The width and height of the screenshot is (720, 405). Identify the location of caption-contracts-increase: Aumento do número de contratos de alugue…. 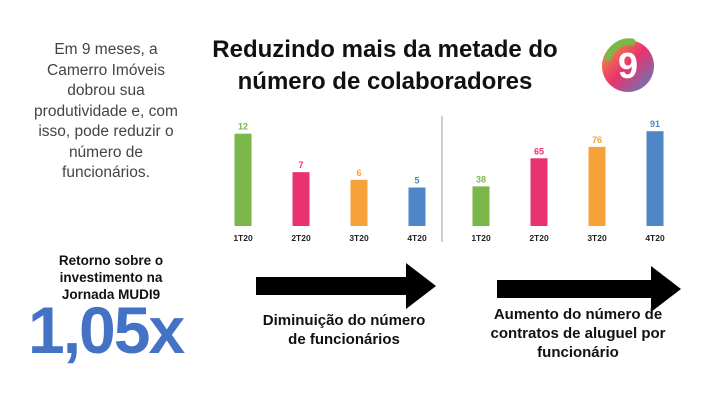
(578, 333).